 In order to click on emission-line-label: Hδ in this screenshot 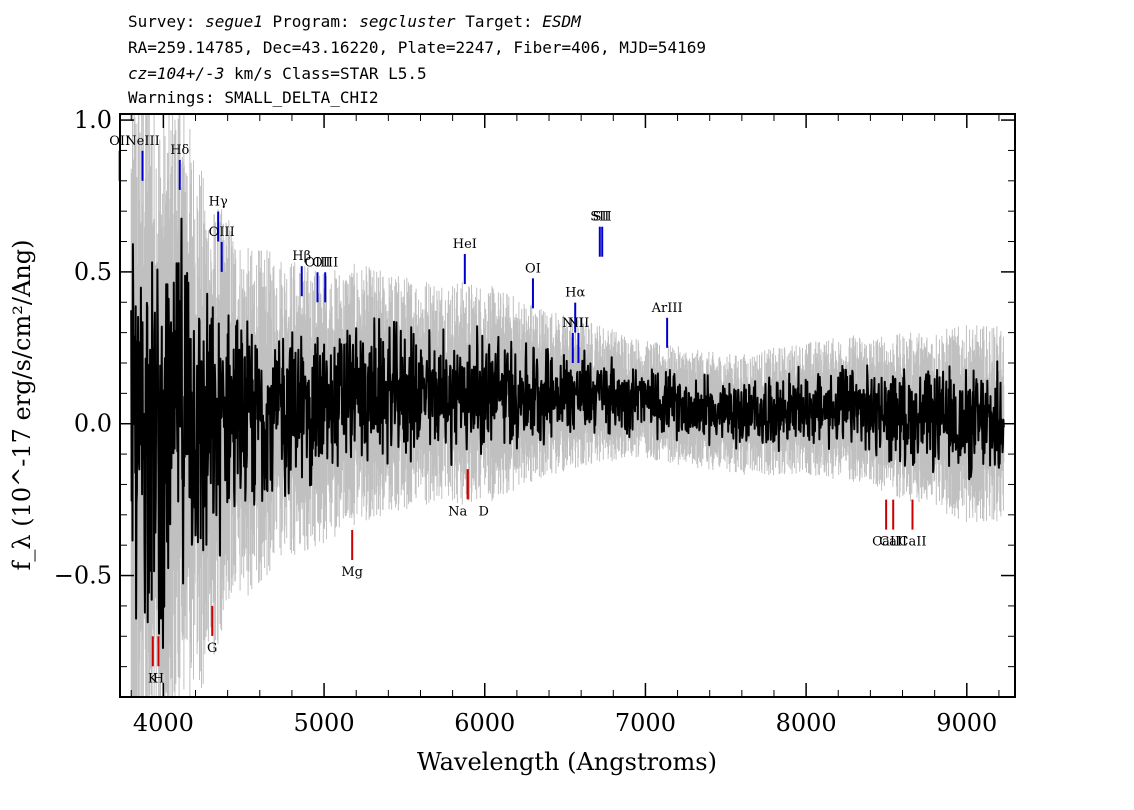, I will do `click(179, 150)`.